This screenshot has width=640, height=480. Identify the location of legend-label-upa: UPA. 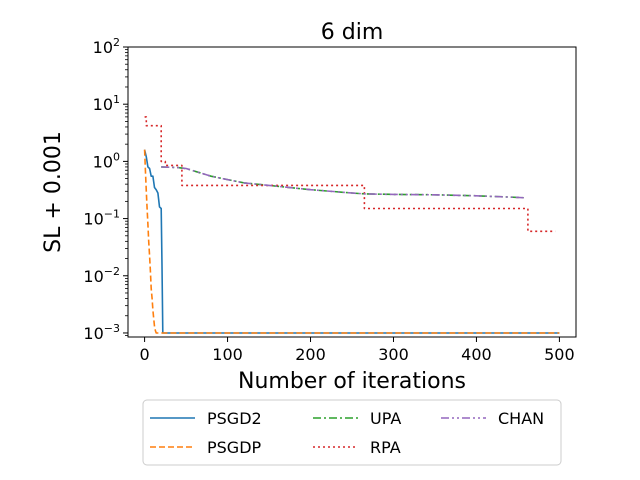
(385, 418).